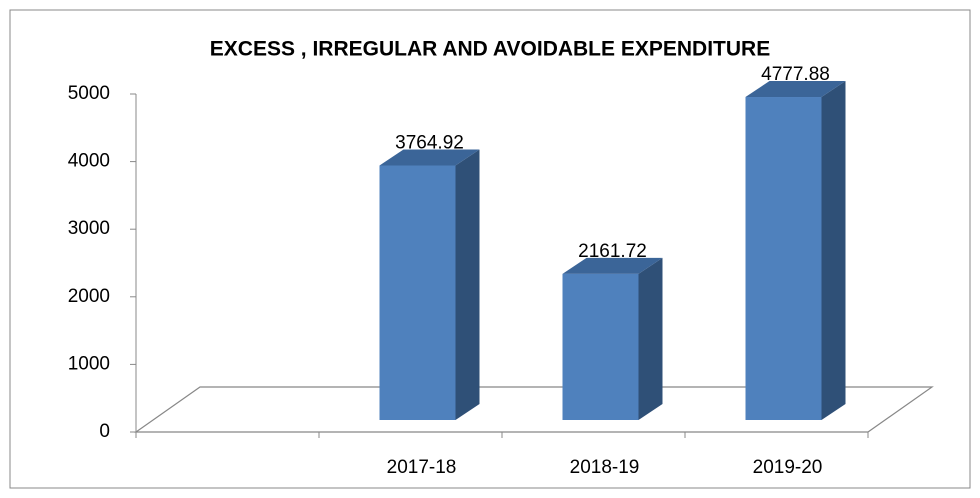 Image resolution: width=980 pixels, height=498 pixels. I want to click on y-tick-label: 4000, so click(89, 161).